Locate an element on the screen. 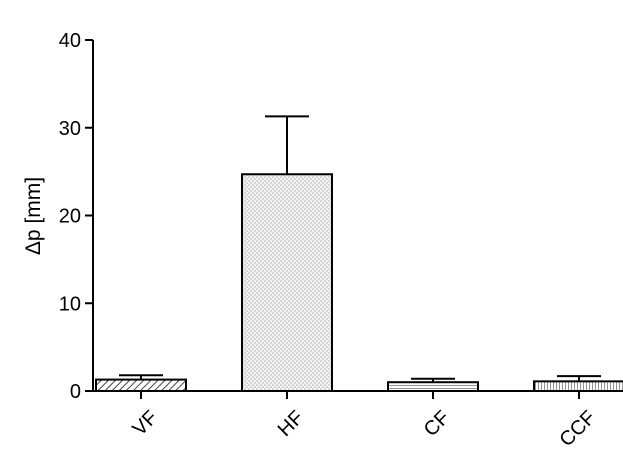 This screenshot has width=623, height=466. y-tick-label: 40 is located at coordinates (70, 41).